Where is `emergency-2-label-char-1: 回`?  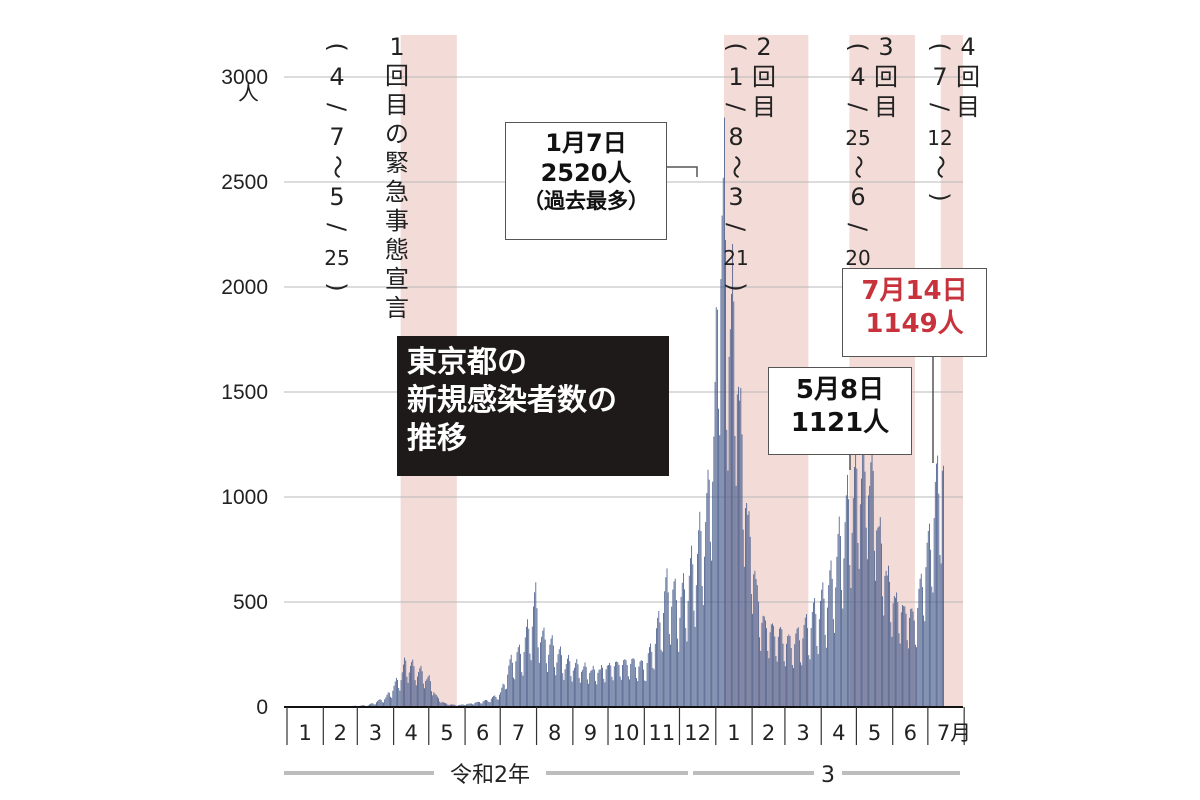 emergency-2-label-char-1: 回 is located at coordinates (764, 77).